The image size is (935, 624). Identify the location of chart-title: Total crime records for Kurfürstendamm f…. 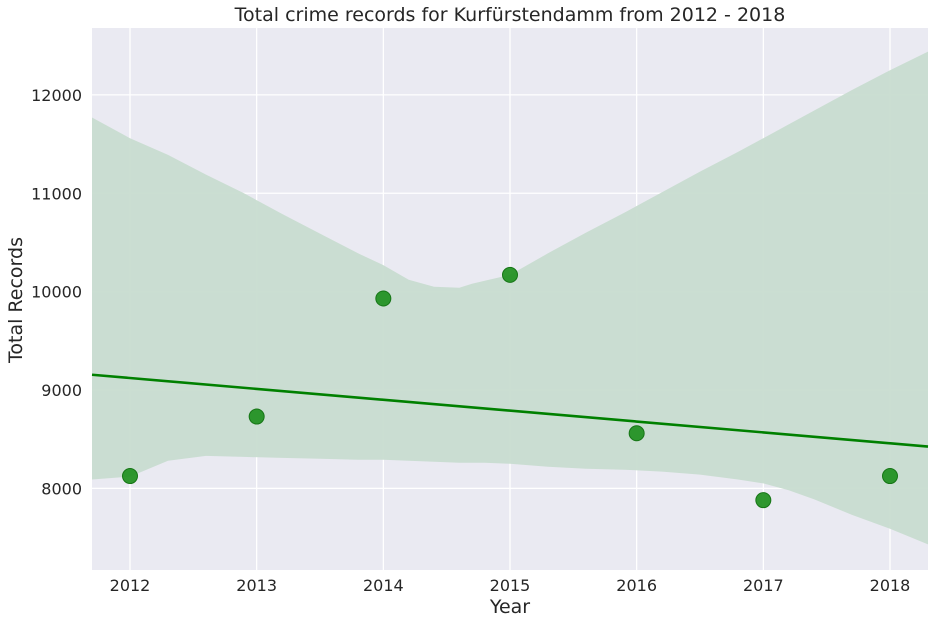
(510, 15).